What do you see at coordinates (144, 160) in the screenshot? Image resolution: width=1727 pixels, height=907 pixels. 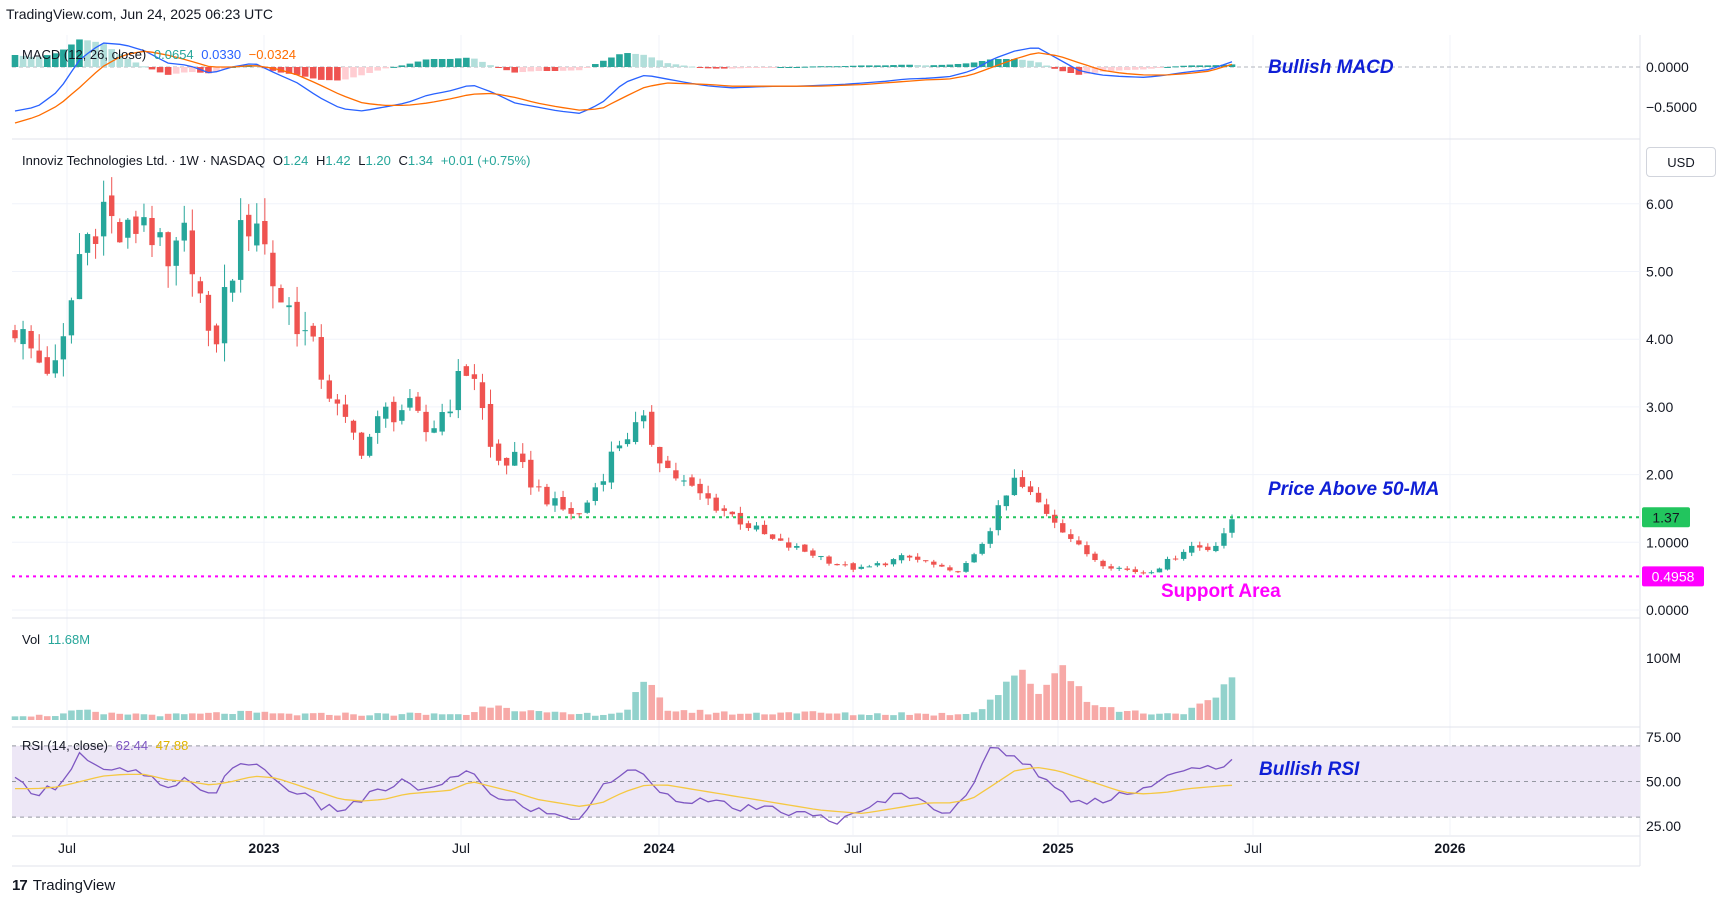 I see `symbol-title: Innoviz Technologies Ltd. · 1W · NASDAQ` at bounding box center [144, 160].